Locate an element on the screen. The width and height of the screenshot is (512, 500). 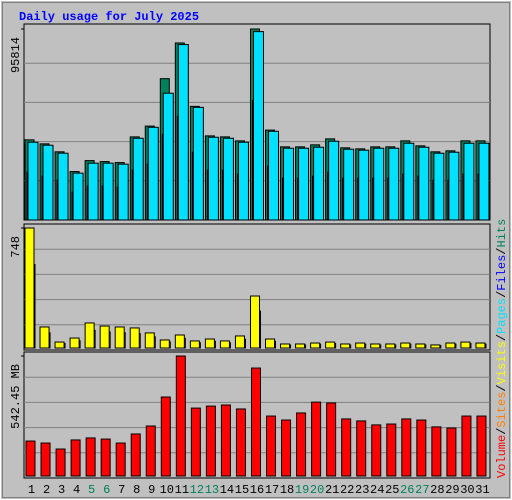
x-tick-label: 22 is located at coordinates (347, 490).